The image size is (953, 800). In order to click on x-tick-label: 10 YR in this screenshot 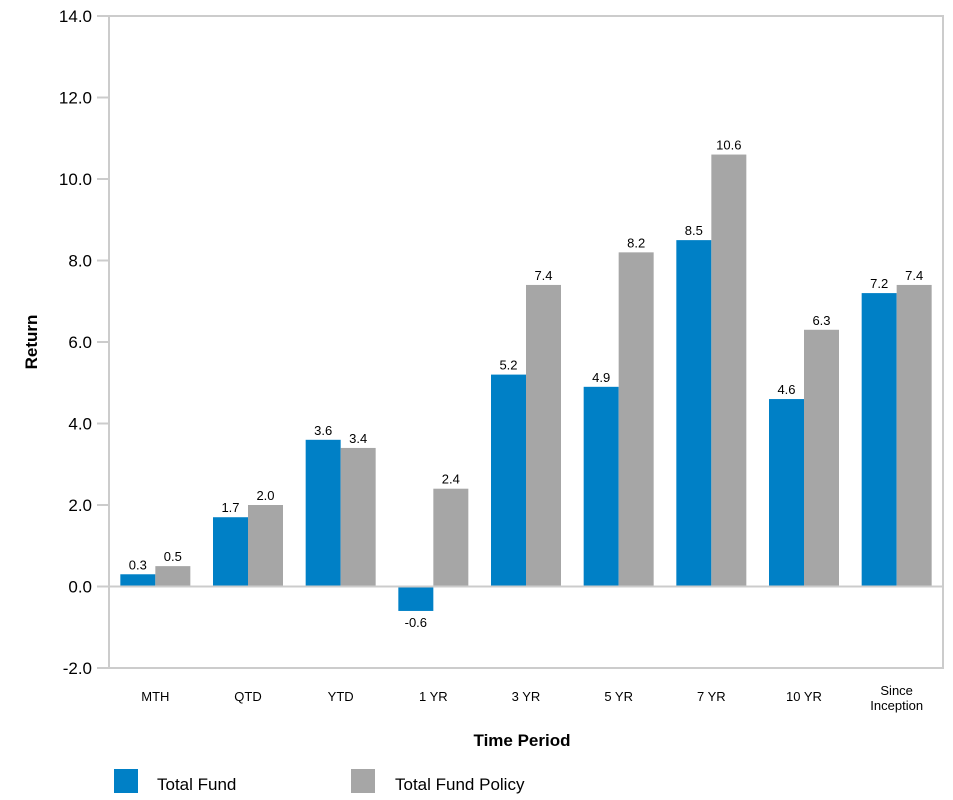, I will do `click(804, 696)`.